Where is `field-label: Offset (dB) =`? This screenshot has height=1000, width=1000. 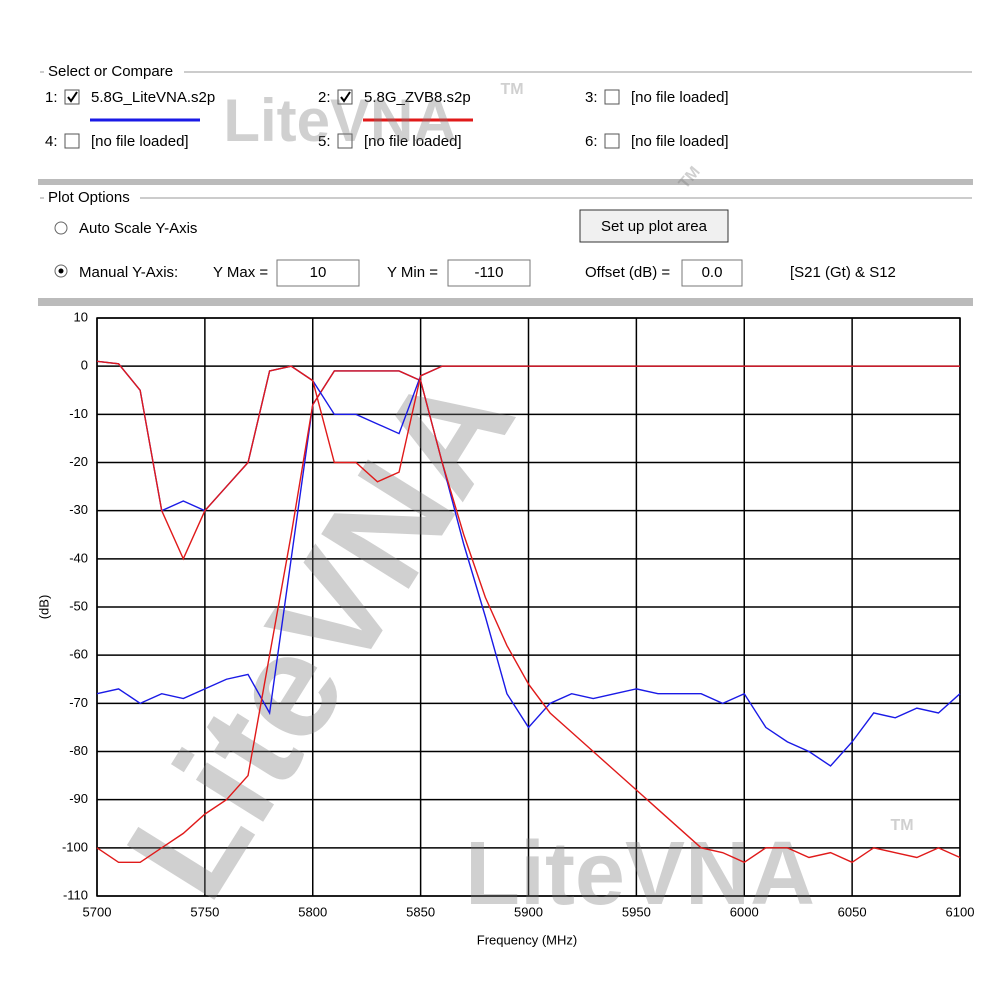
field-label: Offset (dB) = is located at coordinates (627, 272).